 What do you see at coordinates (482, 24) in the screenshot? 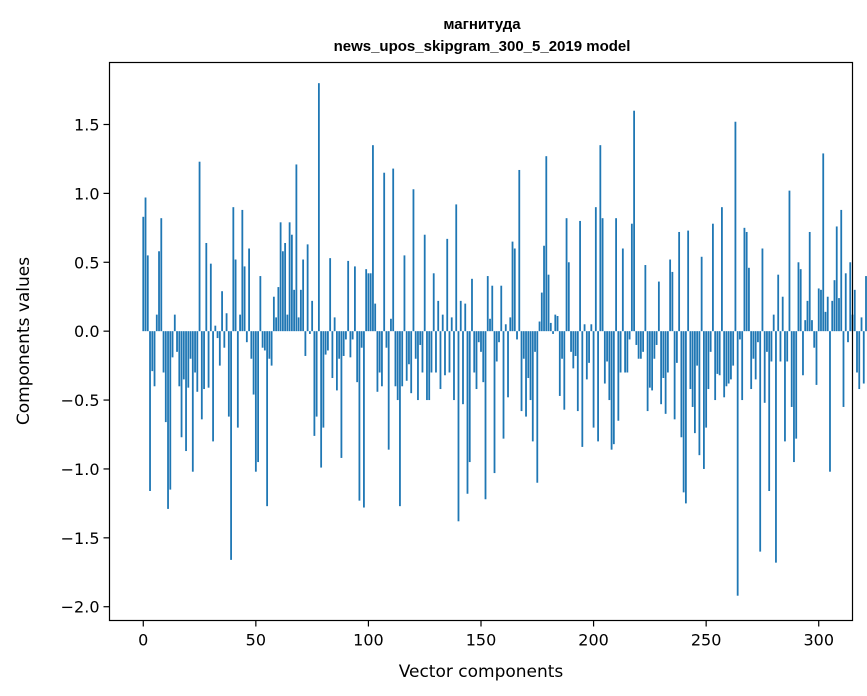
I see `chart-title-line1: магнитуда` at bounding box center [482, 24].